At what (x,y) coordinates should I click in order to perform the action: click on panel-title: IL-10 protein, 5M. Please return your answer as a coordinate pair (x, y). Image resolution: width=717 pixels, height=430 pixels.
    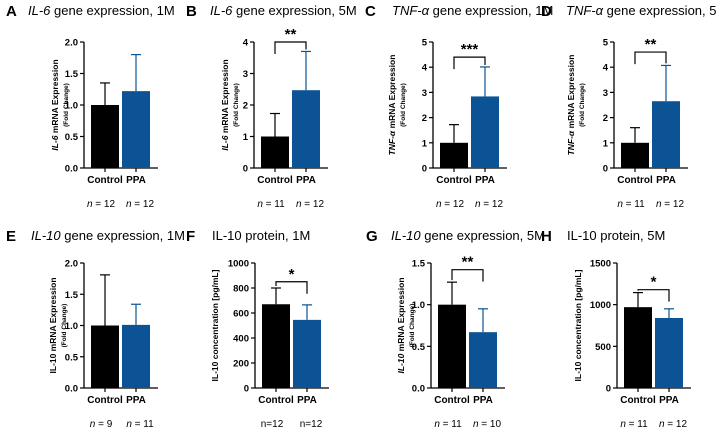
    Looking at the image, I should click on (616, 235).